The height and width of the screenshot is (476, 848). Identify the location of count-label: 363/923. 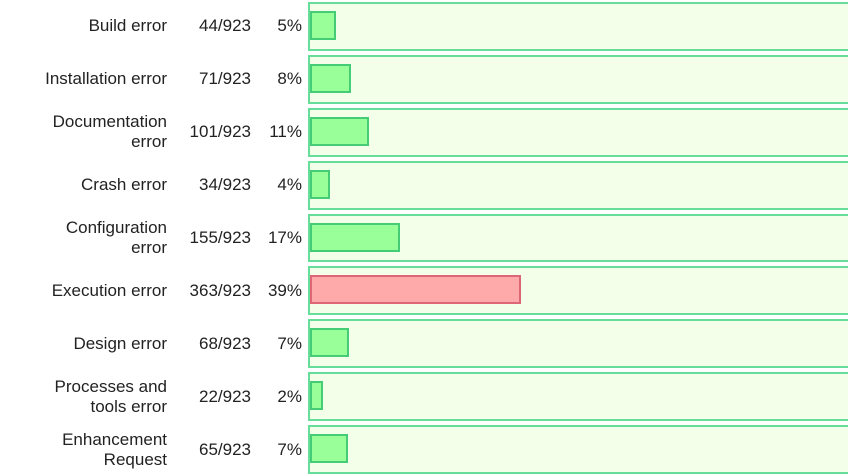
(220, 290).